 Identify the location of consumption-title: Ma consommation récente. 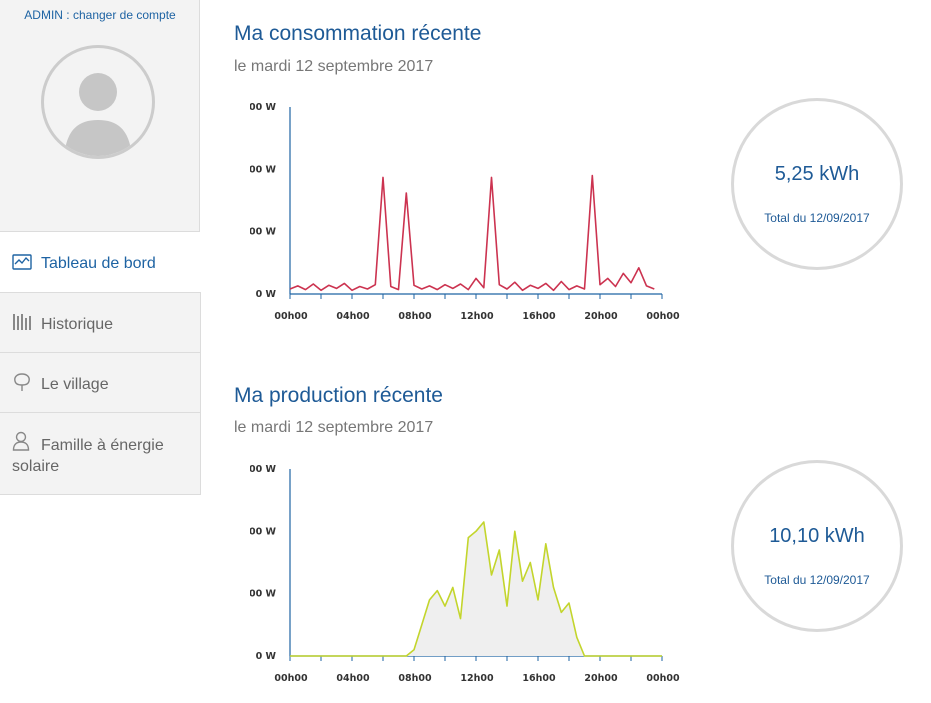
(358, 33).